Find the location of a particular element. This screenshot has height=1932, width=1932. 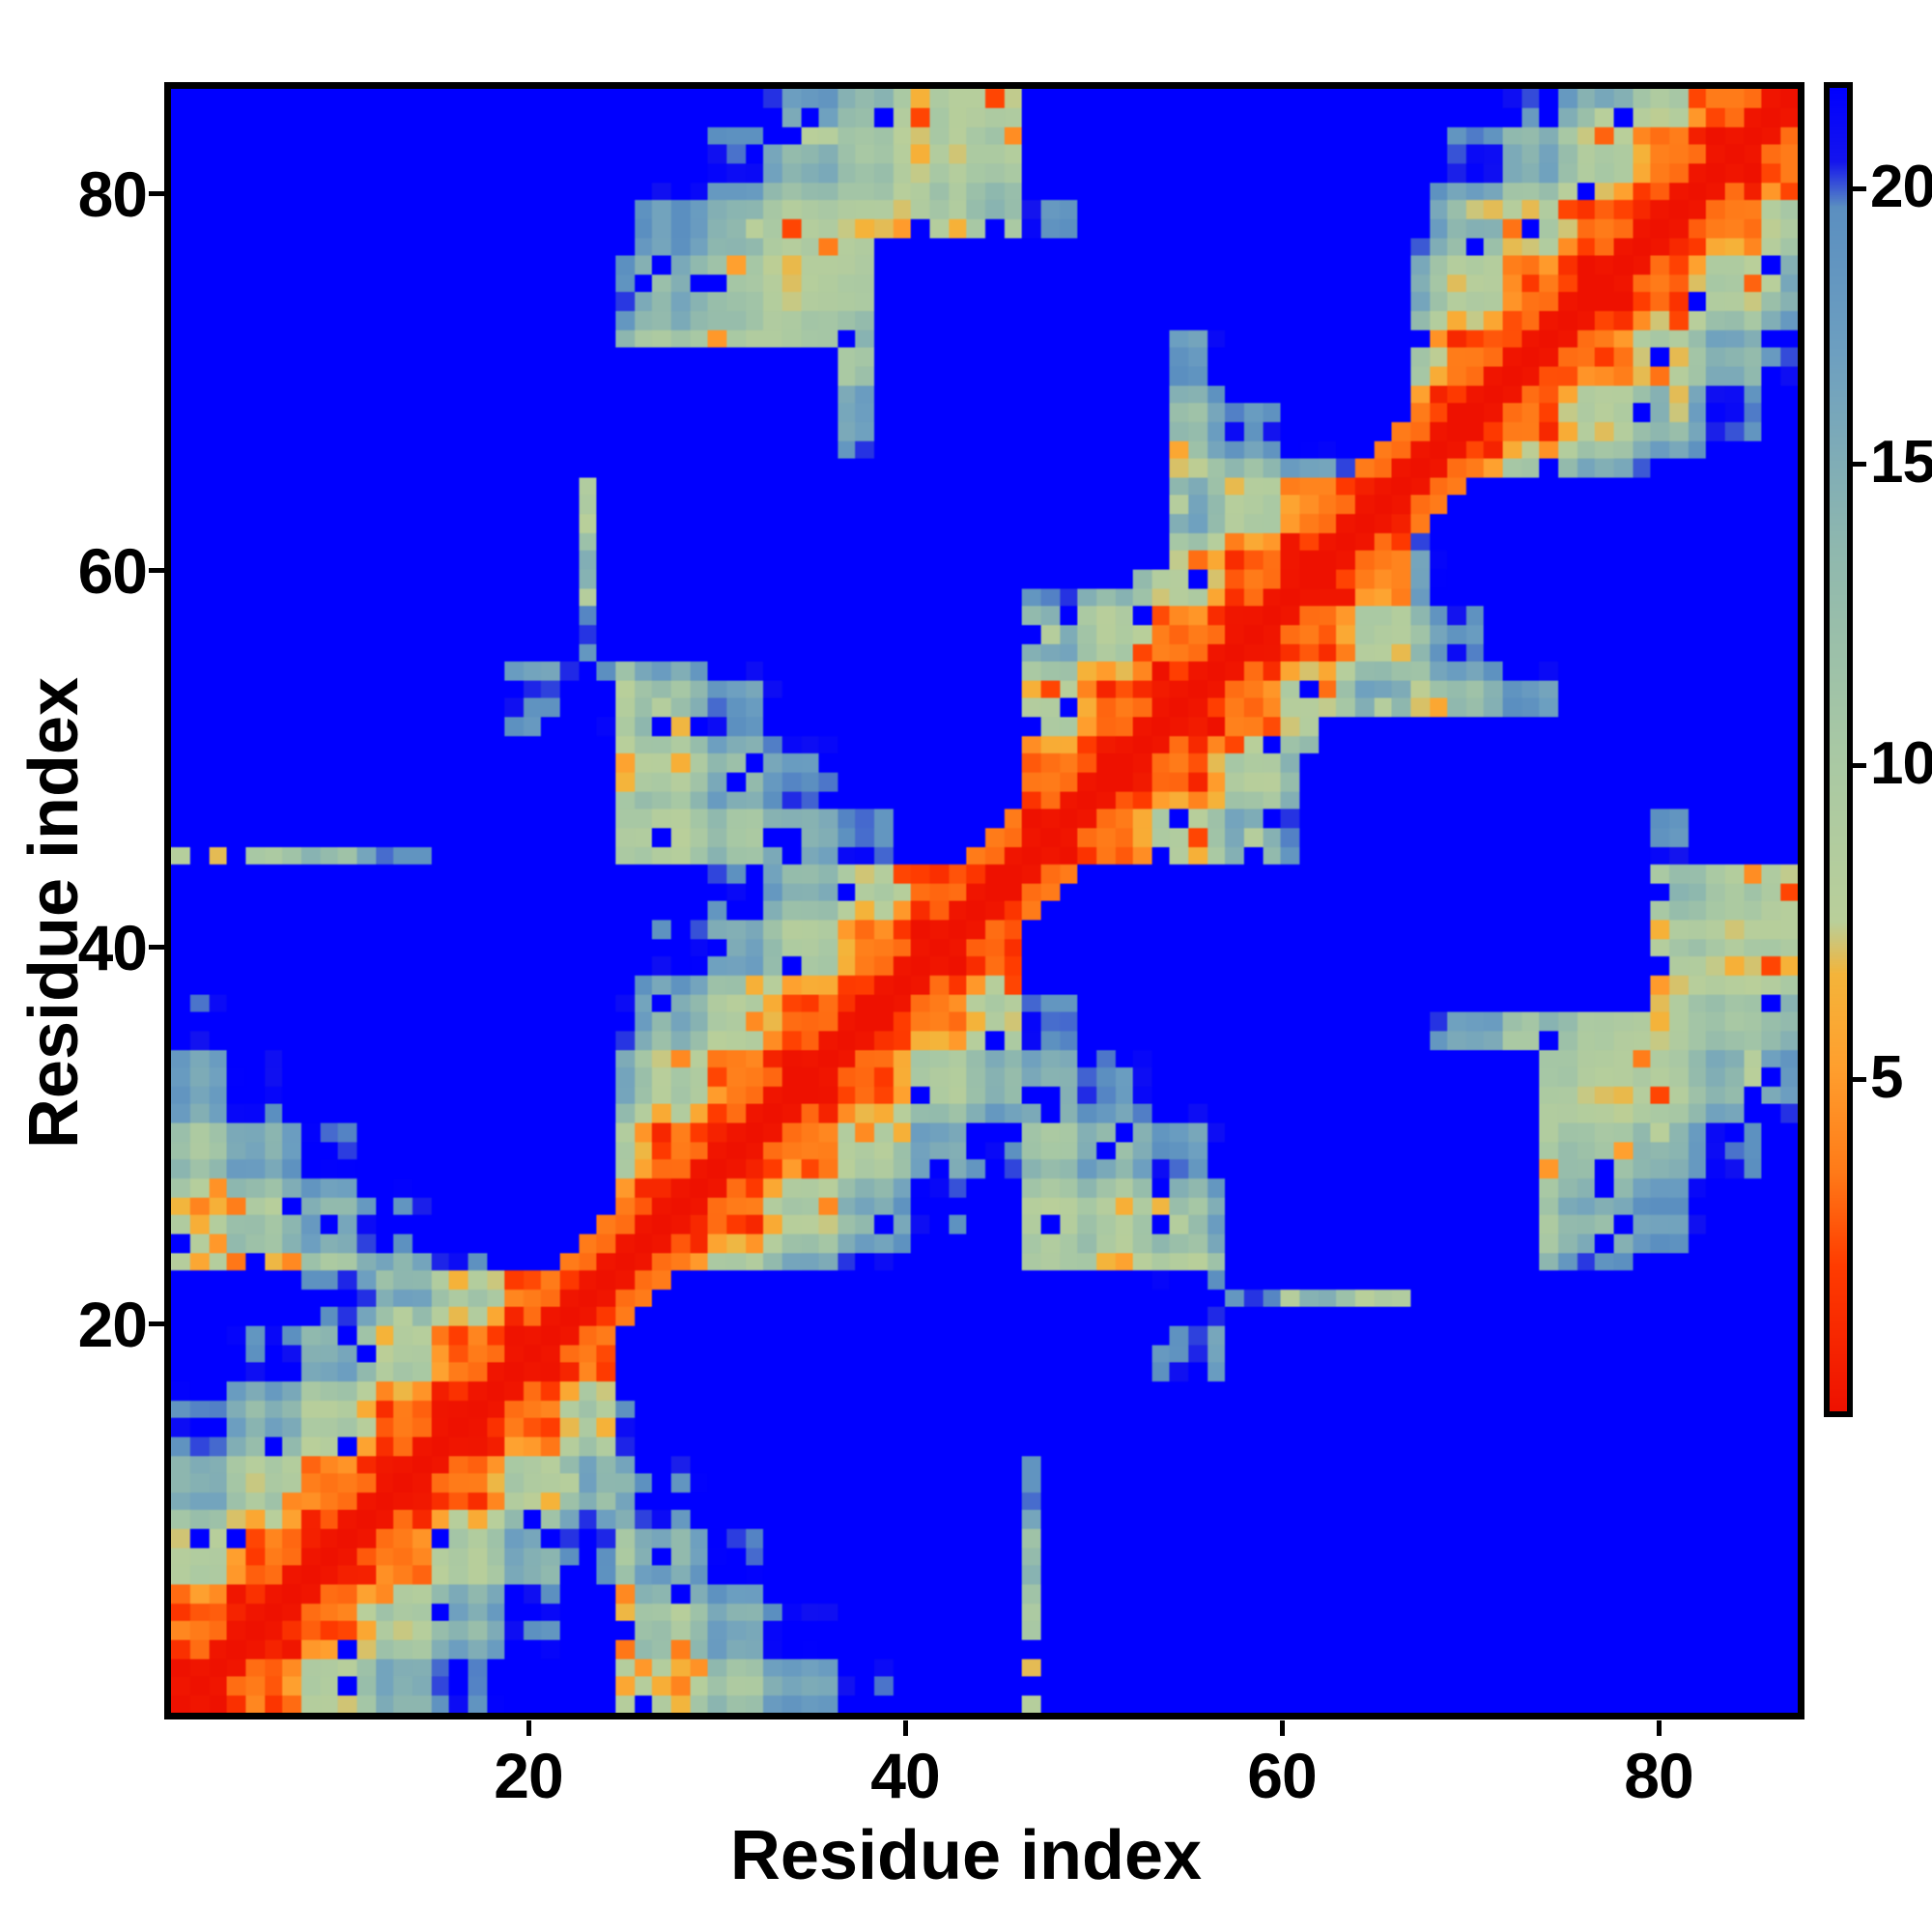

x-tick-label-20: 20 is located at coordinates (528, 1775).